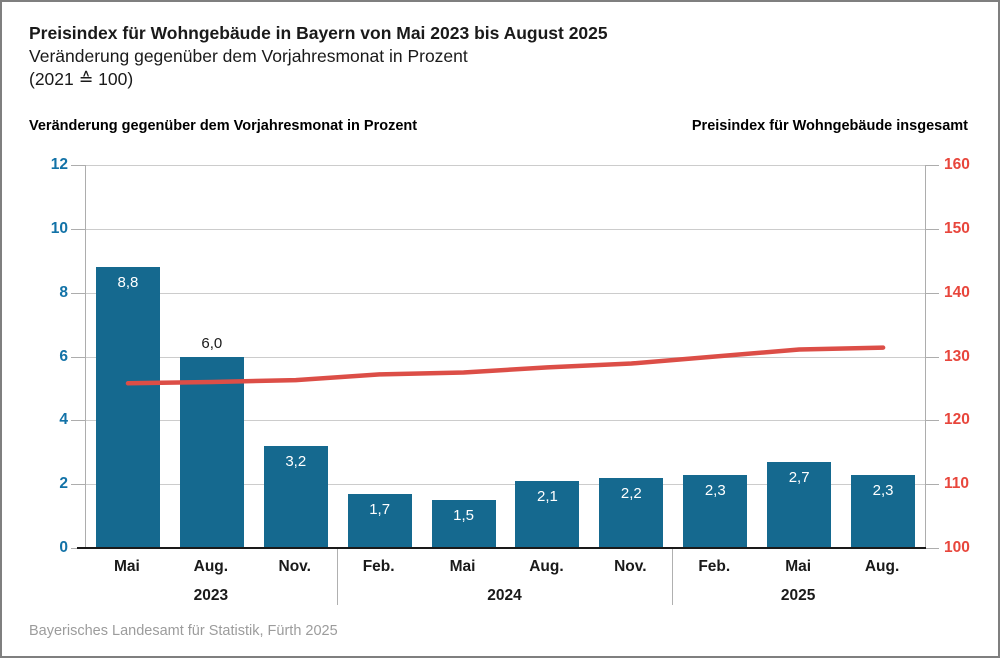 The width and height of the screenshot is (1000, 658). Describe the element at coordinates (212, 343) in the screenshot. I see `bar-value-label: 6,0` at that location.